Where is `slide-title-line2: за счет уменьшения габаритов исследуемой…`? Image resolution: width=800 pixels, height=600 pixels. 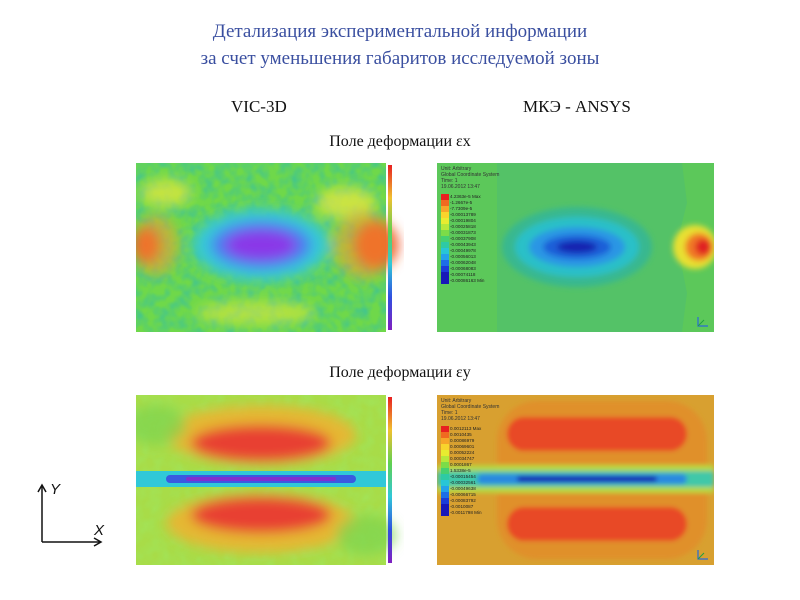 slide-title-line2: за счет уменьшения габаритов исследуемой… is located at coordinates (400, 58).